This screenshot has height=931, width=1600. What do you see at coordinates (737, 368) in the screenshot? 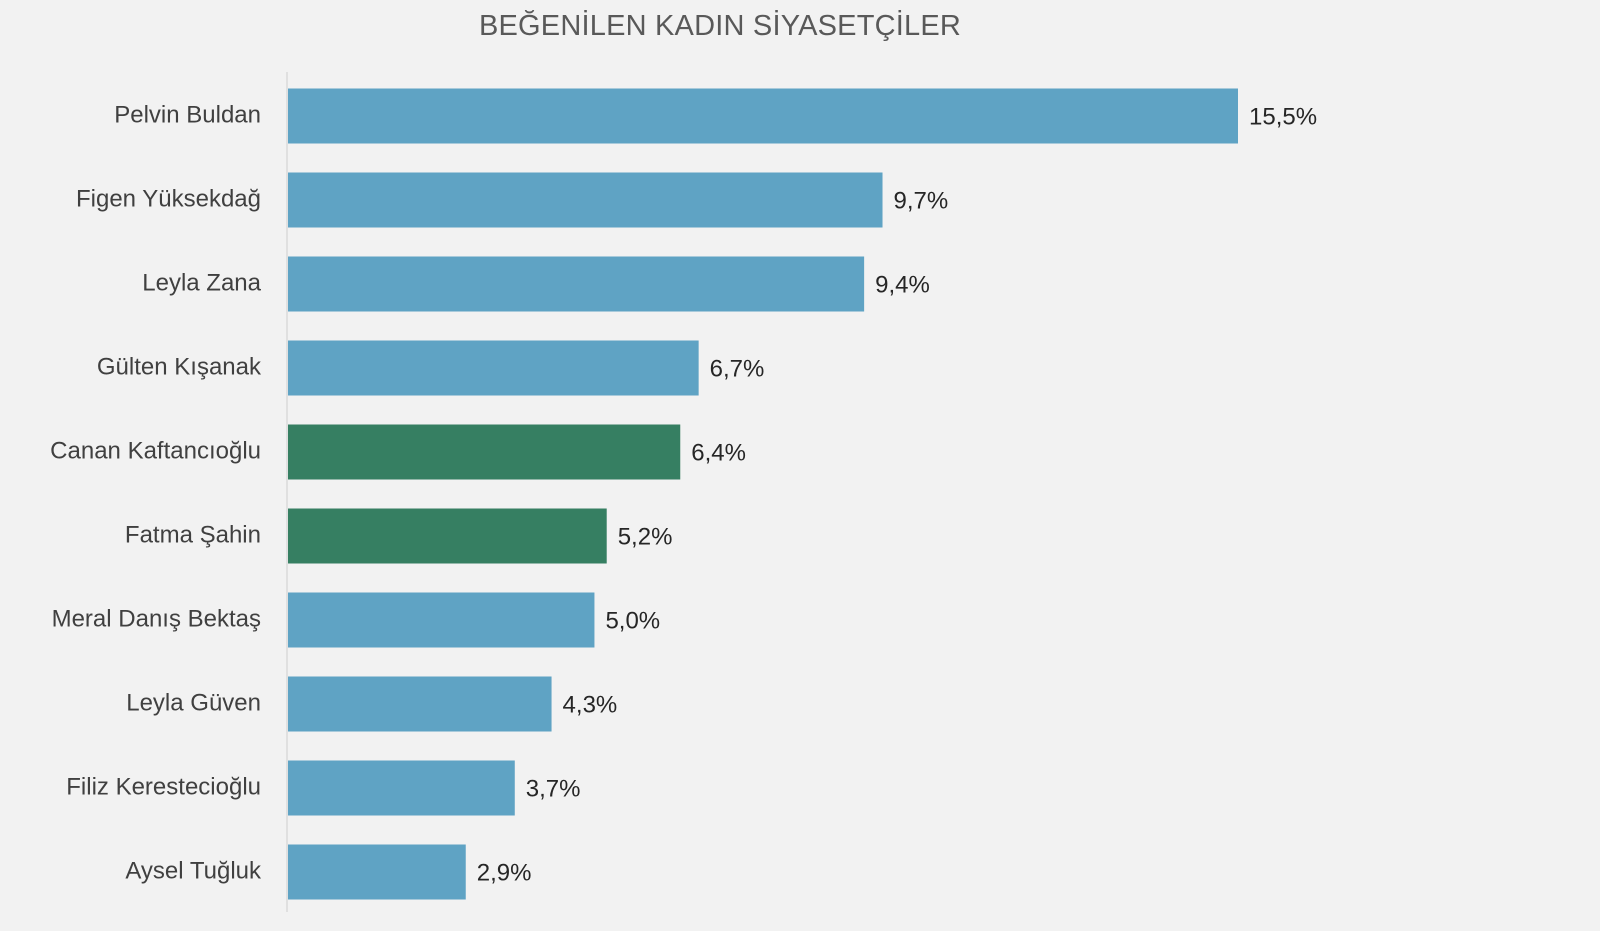
I see `data-label: 6,7%` at bounding box center [737, 368].